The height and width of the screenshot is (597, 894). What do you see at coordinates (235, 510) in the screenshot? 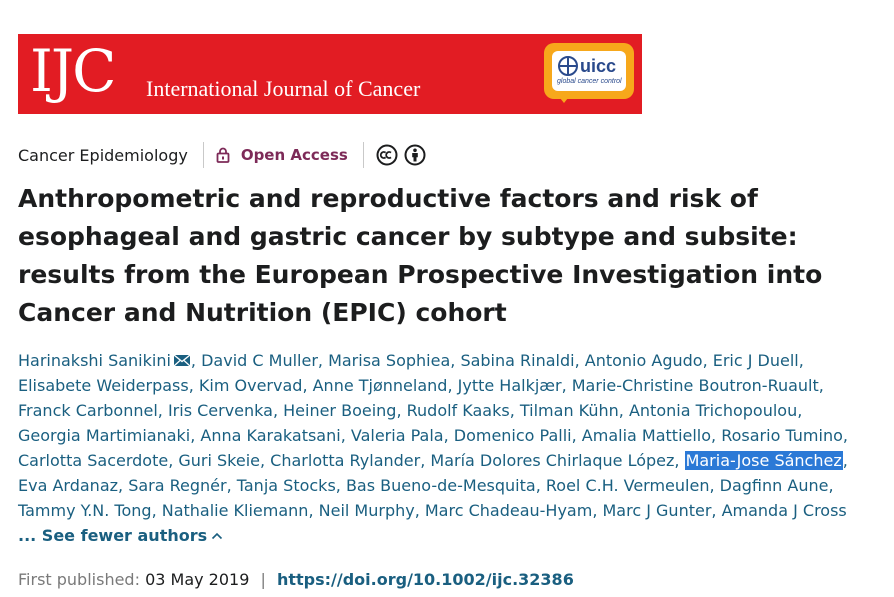
I see `author-link: Nathalie Kliemann` at bounding box center [235, 510].